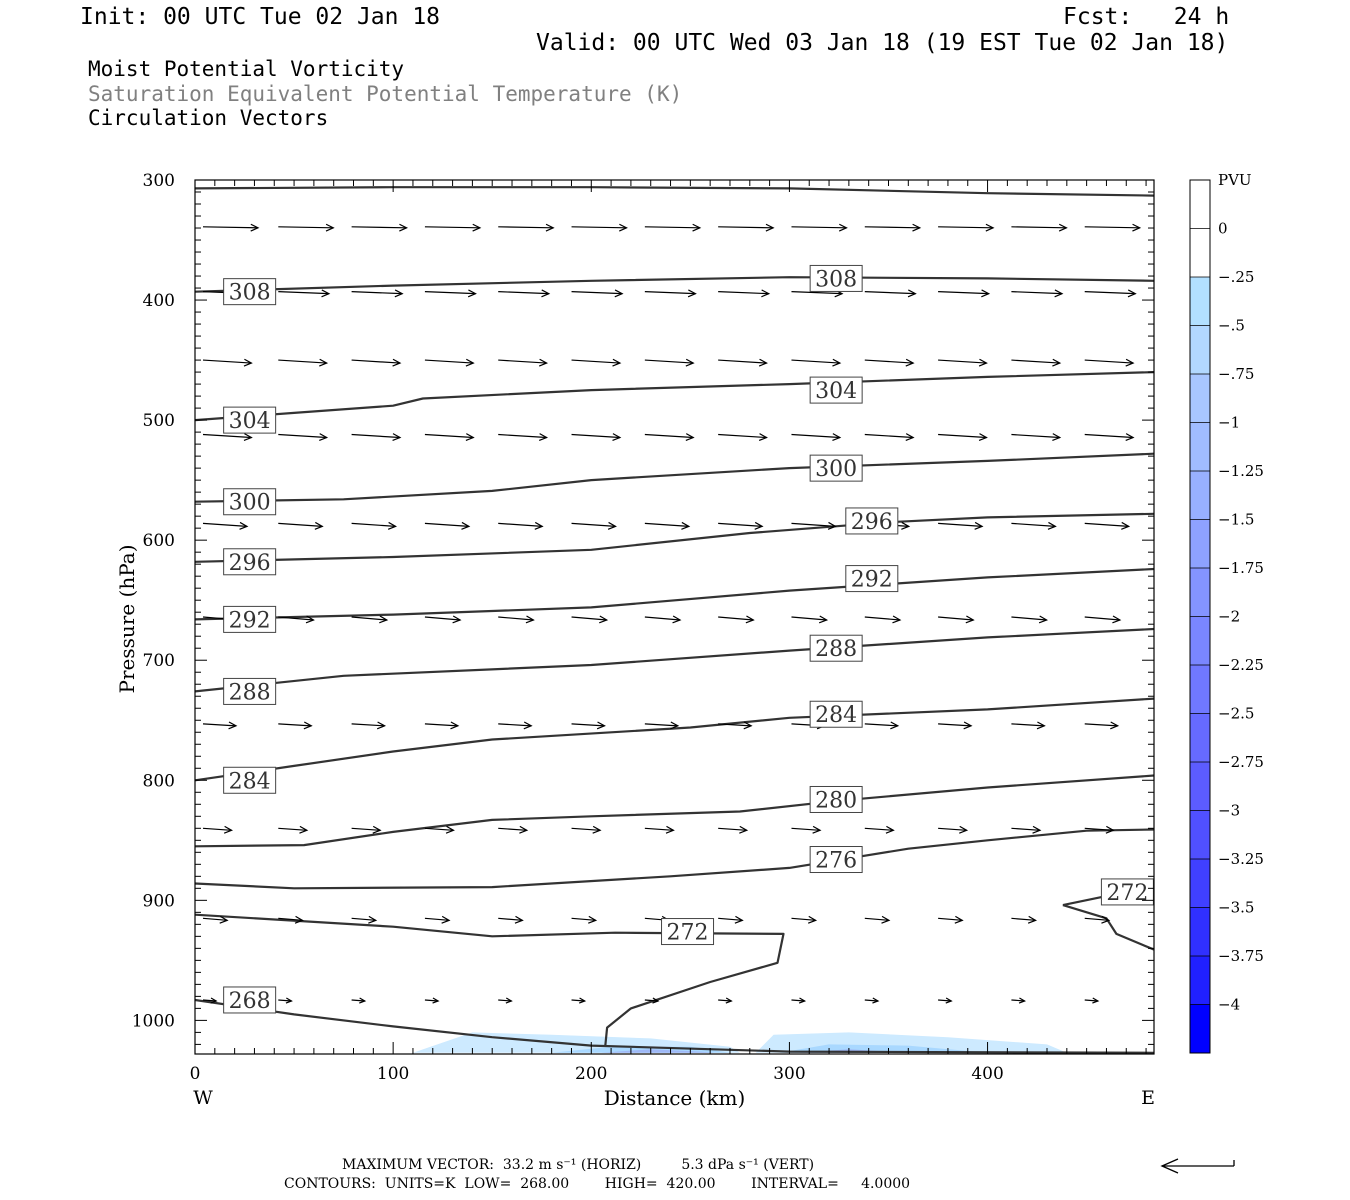  I want to click on colorbar-label: −1, so click(1229, 423).